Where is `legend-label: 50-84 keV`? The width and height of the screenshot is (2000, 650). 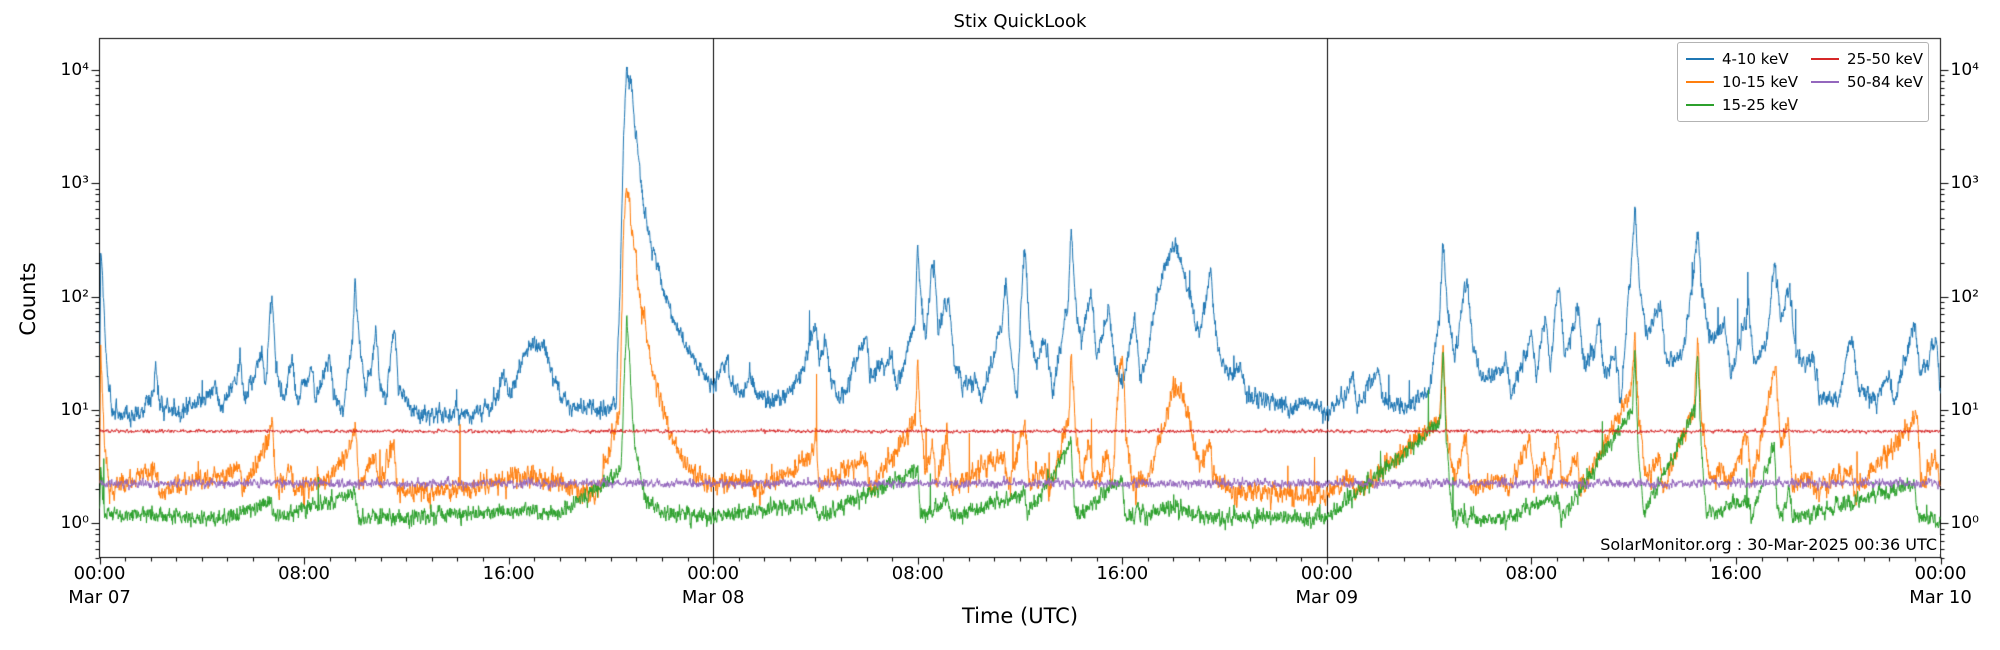 legend-label: 50-84 keV is located at coordinates (1885, 82).